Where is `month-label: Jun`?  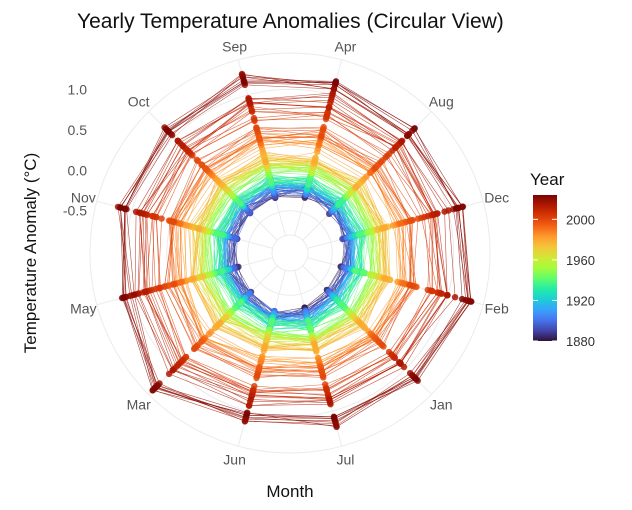 month-label: Jun is located at coordinates (234, 460).